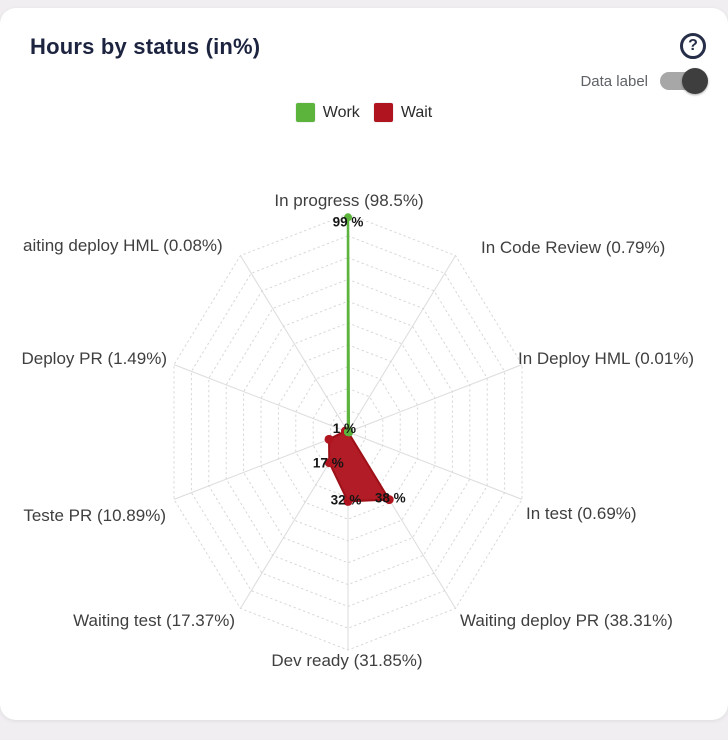  Describe the element at coordinates (581, 513) in the screenshot. I see `axis-label: In test (0.69%)` at that location.